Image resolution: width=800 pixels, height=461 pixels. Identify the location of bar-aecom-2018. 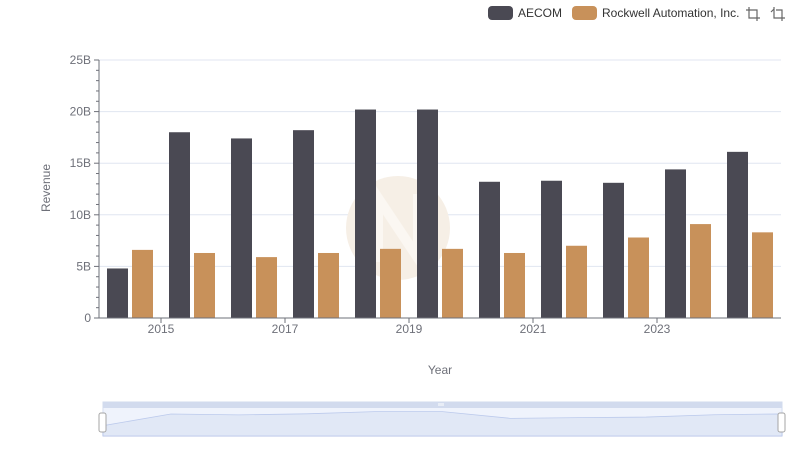
(365, 213).